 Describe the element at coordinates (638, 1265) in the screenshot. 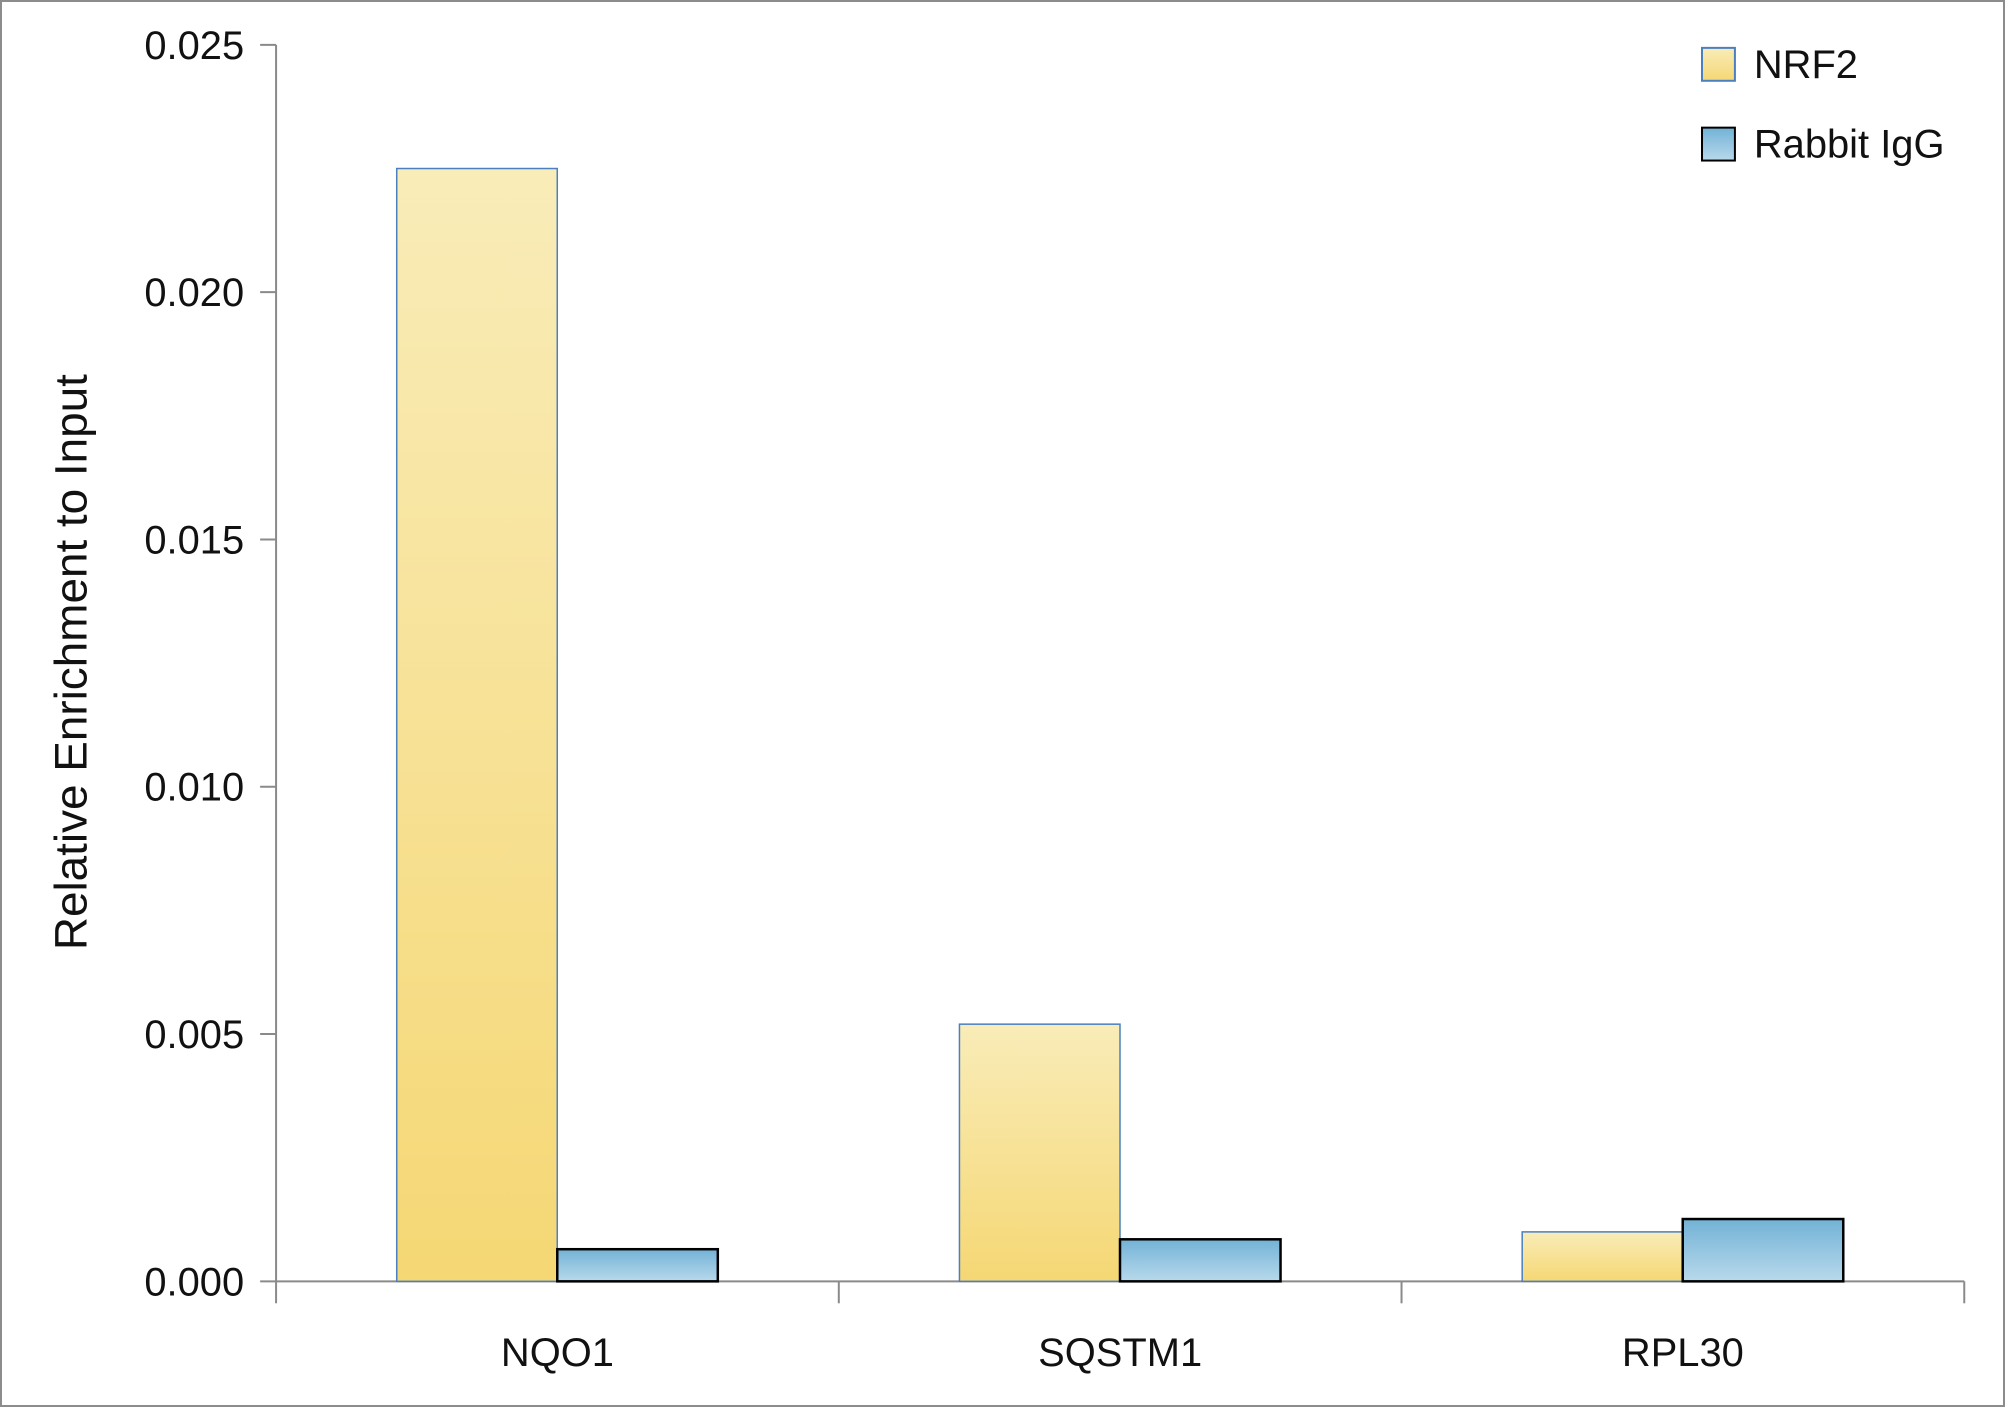

I see `bar-rabbit-igg-nqo1` at that location.